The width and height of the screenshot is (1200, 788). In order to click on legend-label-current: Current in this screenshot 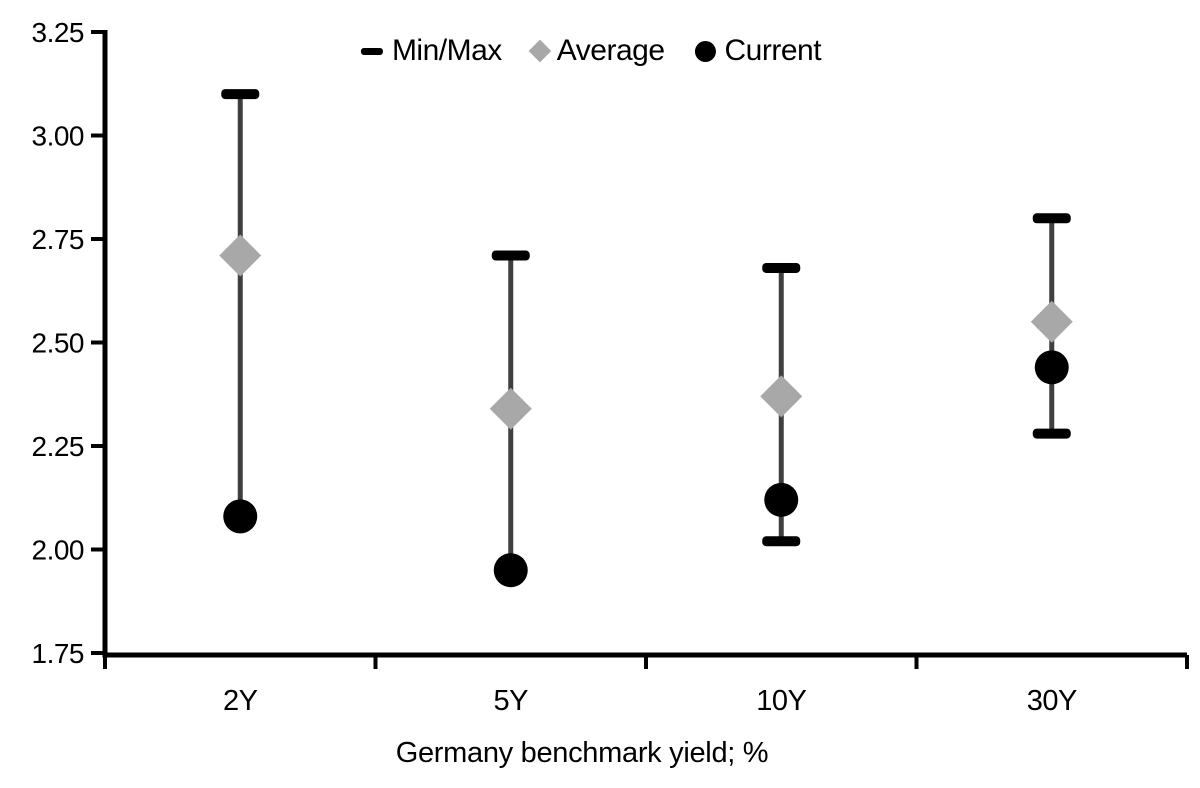, I will do `click(773, 50)`.